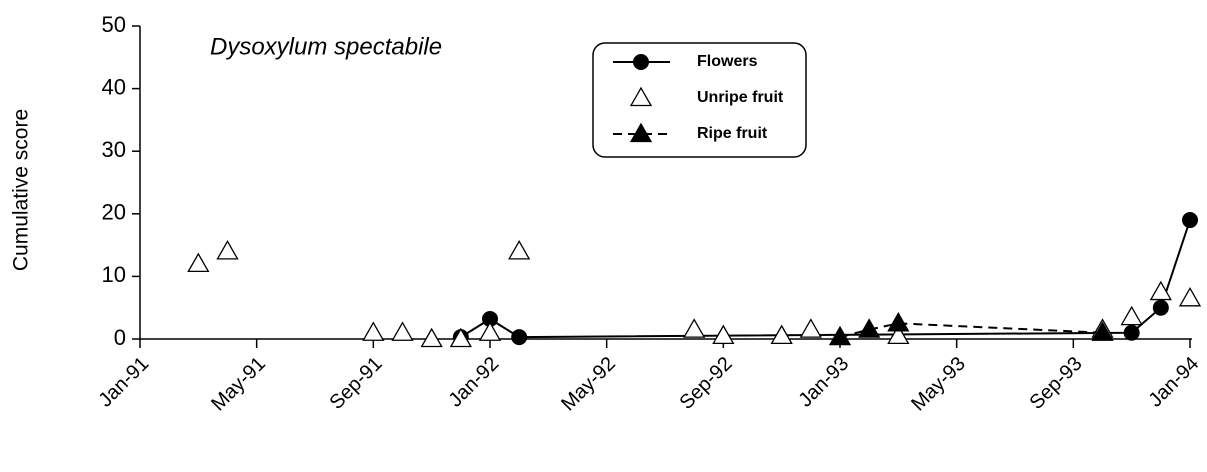  Describe the element at coordinates (120, 337) in the screenshot. I see `y-tick-label: 0` at that location.